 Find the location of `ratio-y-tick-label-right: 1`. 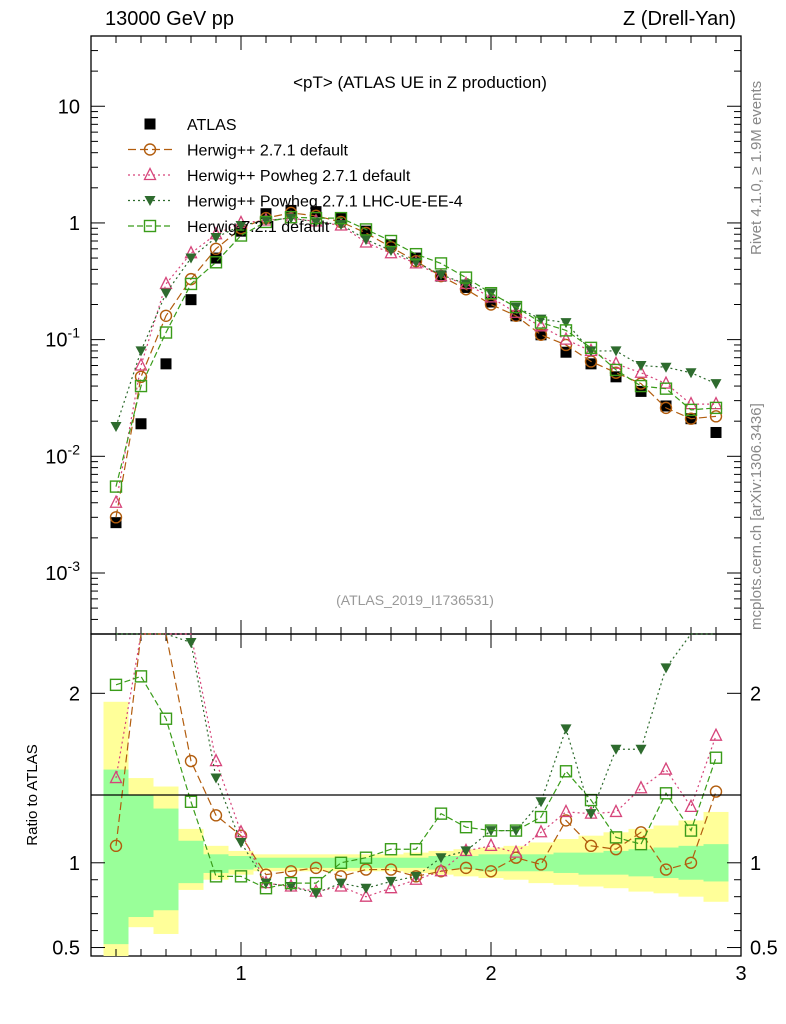

ratio-y-tick-label-right: 1 is located at coordinates (755, 864).